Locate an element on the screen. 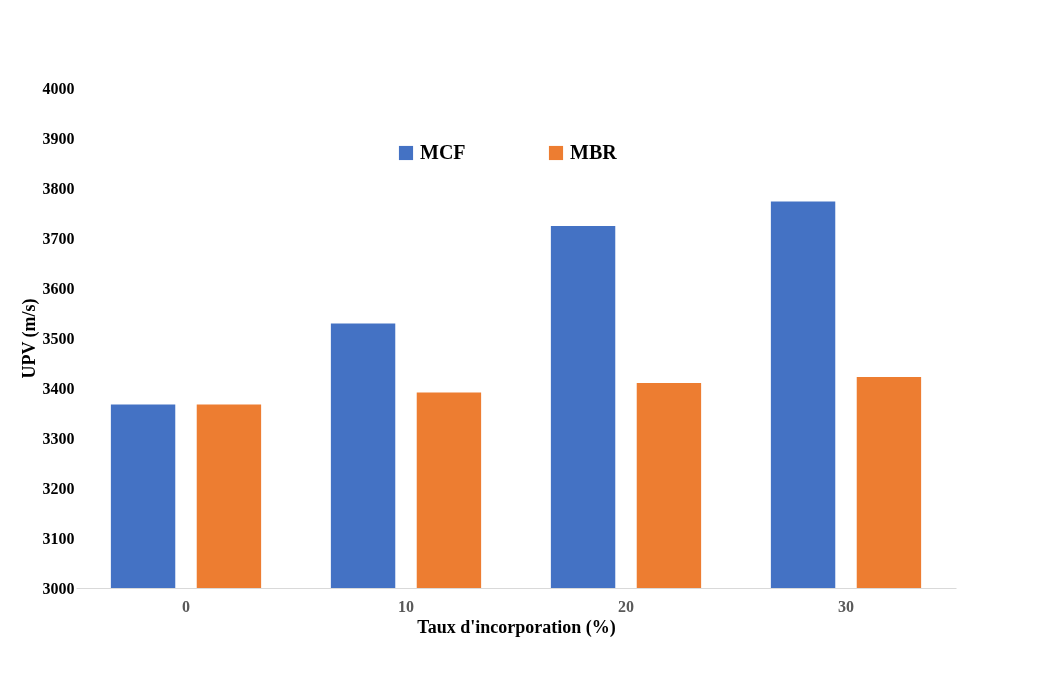 This screenshot has height=673, width=1056. y-tick-label: 3400 is located at coordinates (58, 388).